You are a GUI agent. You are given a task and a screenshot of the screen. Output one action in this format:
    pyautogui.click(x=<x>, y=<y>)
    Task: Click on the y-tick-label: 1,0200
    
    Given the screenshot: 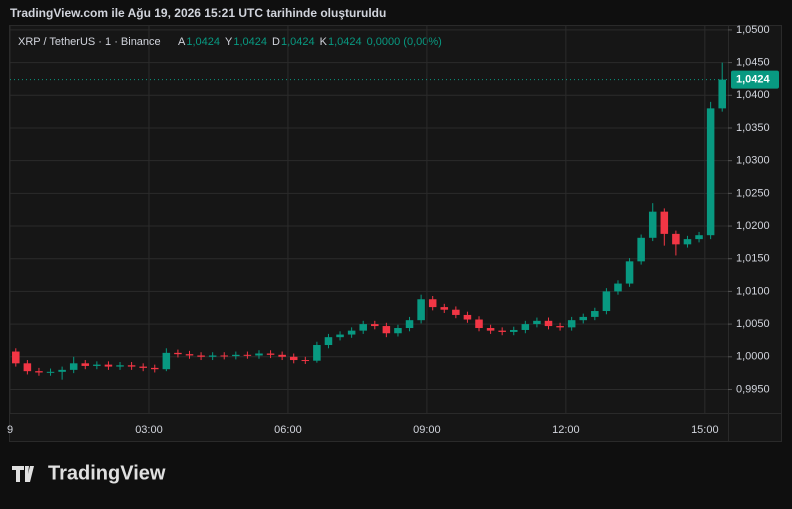 What is the action you would take?
    pyautogui.click(x=753, y=226)
    